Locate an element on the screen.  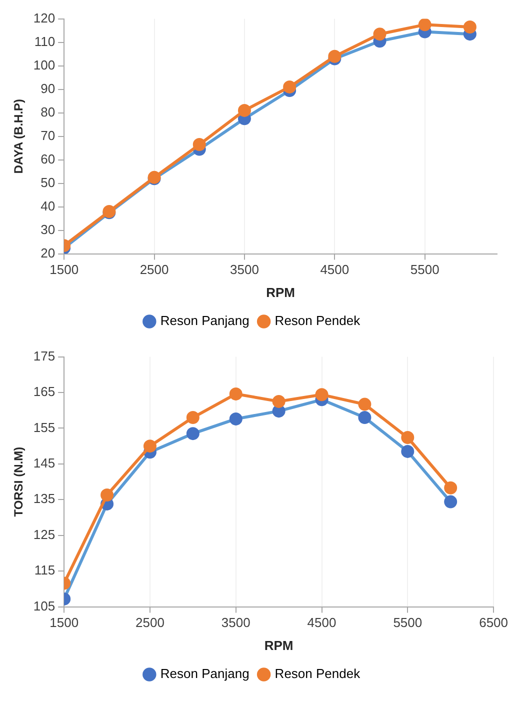
y-tick-label: 145 is located at coordinates (44, 463).